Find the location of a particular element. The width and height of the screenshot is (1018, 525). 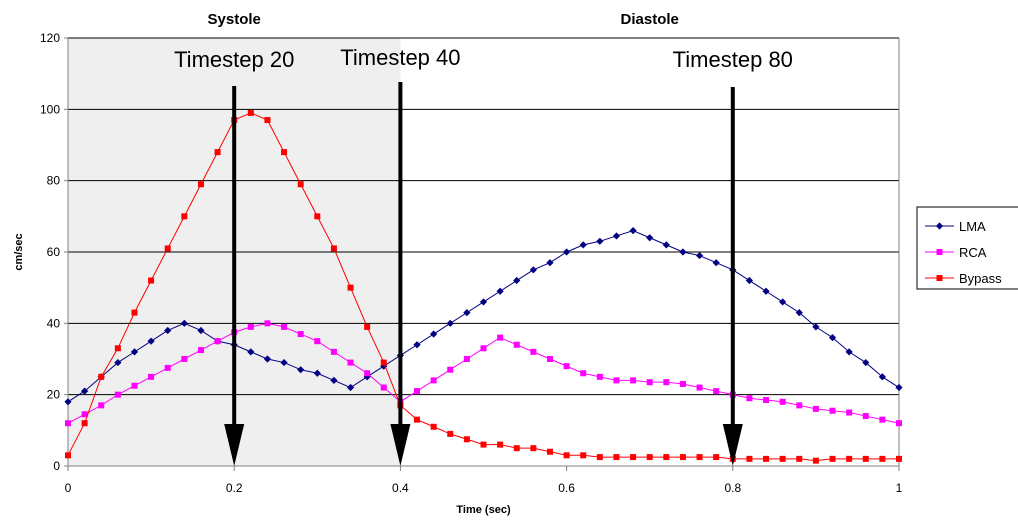

timestep-arrow-head is located at coordinates (234, 445).